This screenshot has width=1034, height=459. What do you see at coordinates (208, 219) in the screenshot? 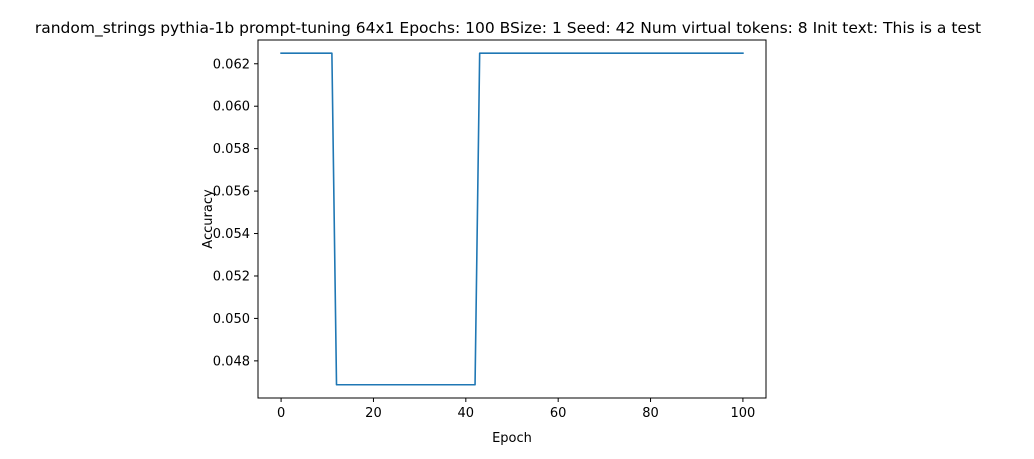
I see `y-axis-label: Accuracy` at bounding box center [208, 219].